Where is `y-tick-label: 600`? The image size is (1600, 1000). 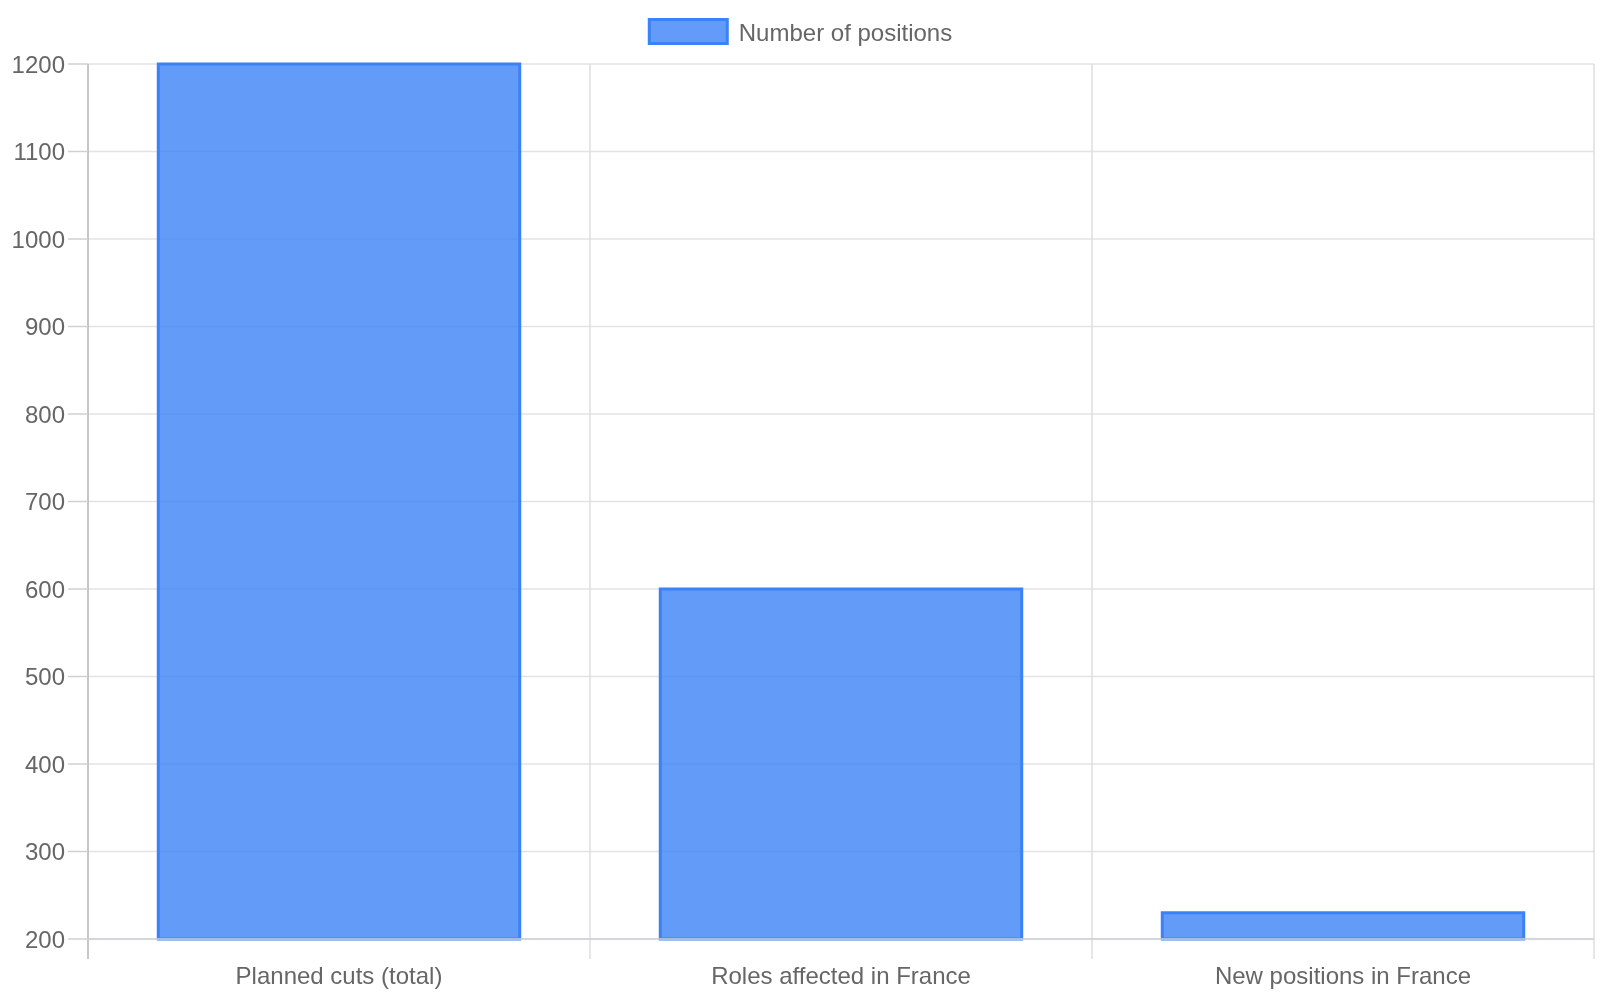
y-tick-label: 600 is located at coordinates (44, 589).